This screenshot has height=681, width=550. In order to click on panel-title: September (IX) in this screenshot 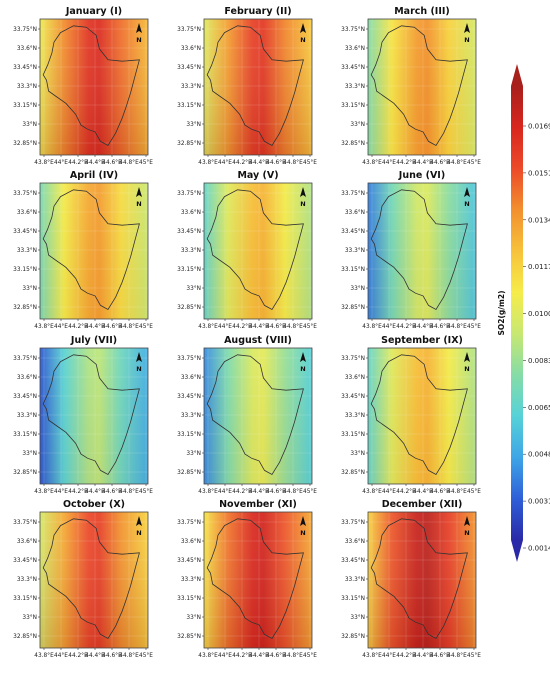, I will do `click(422, 340)`.